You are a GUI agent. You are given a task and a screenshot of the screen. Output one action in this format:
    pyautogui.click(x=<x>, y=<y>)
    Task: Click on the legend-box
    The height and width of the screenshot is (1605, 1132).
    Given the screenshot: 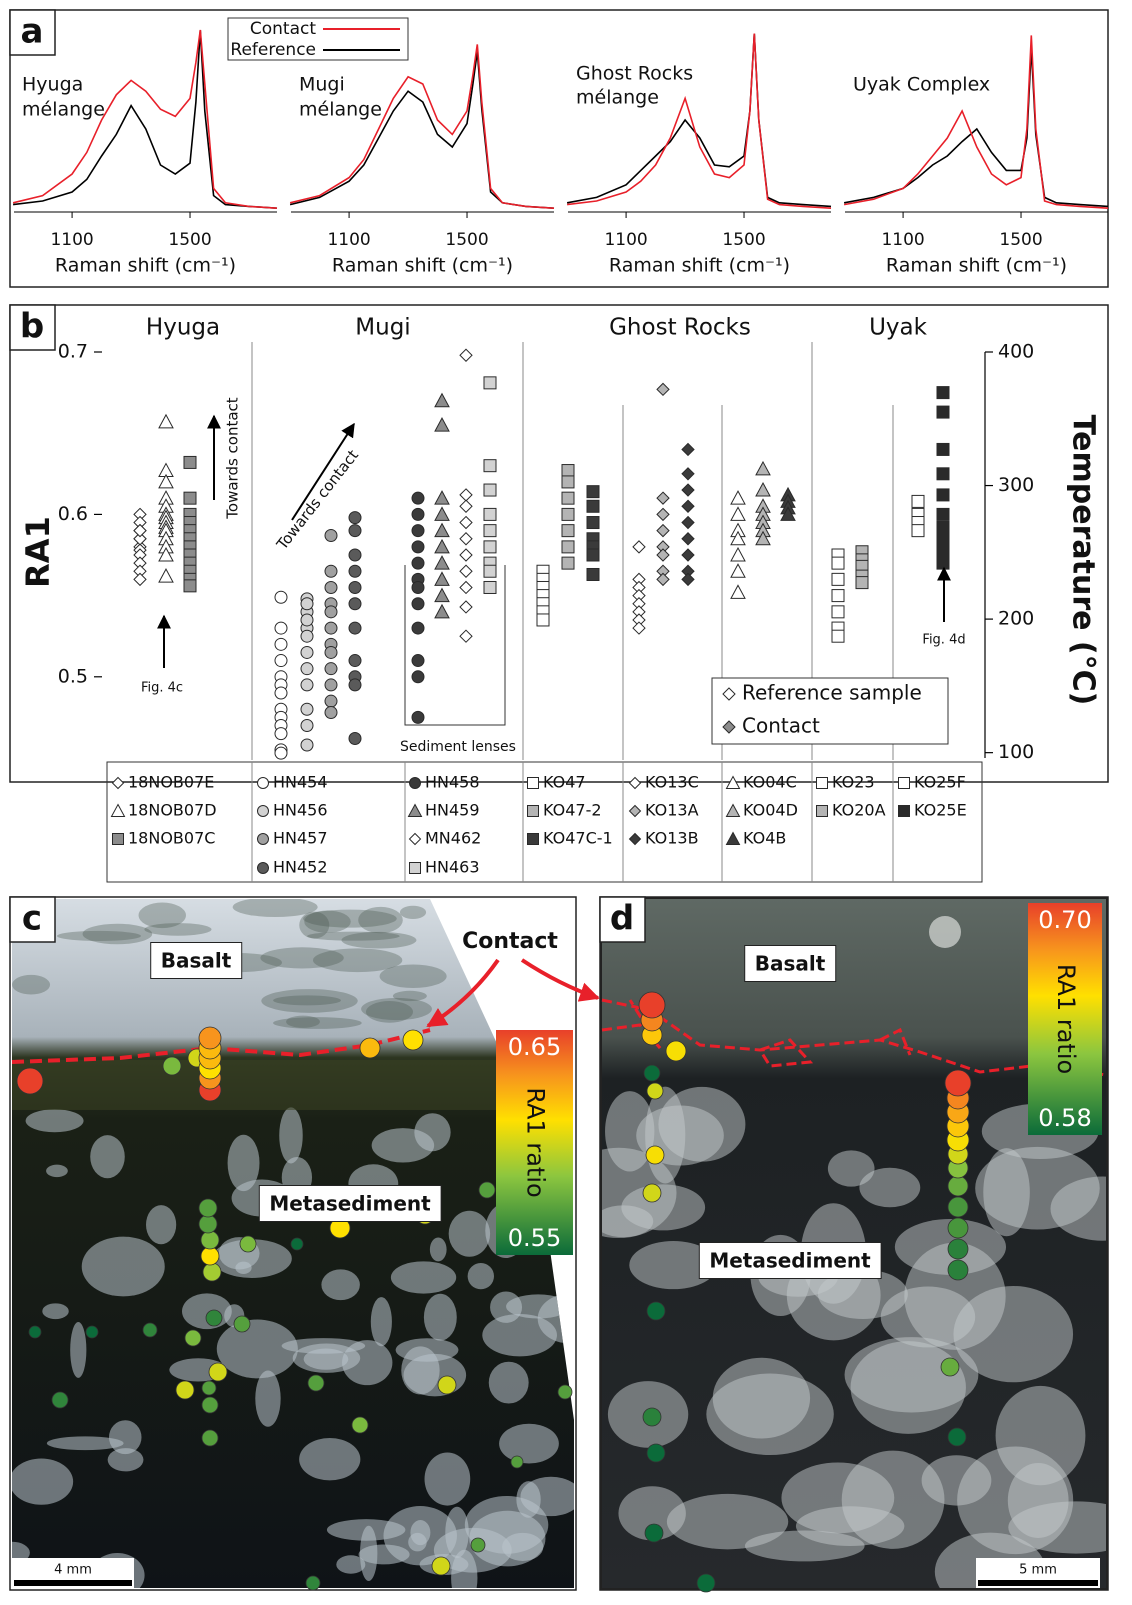 What is the action you would take?
    pyautogui.click(x=830, y=711)
    